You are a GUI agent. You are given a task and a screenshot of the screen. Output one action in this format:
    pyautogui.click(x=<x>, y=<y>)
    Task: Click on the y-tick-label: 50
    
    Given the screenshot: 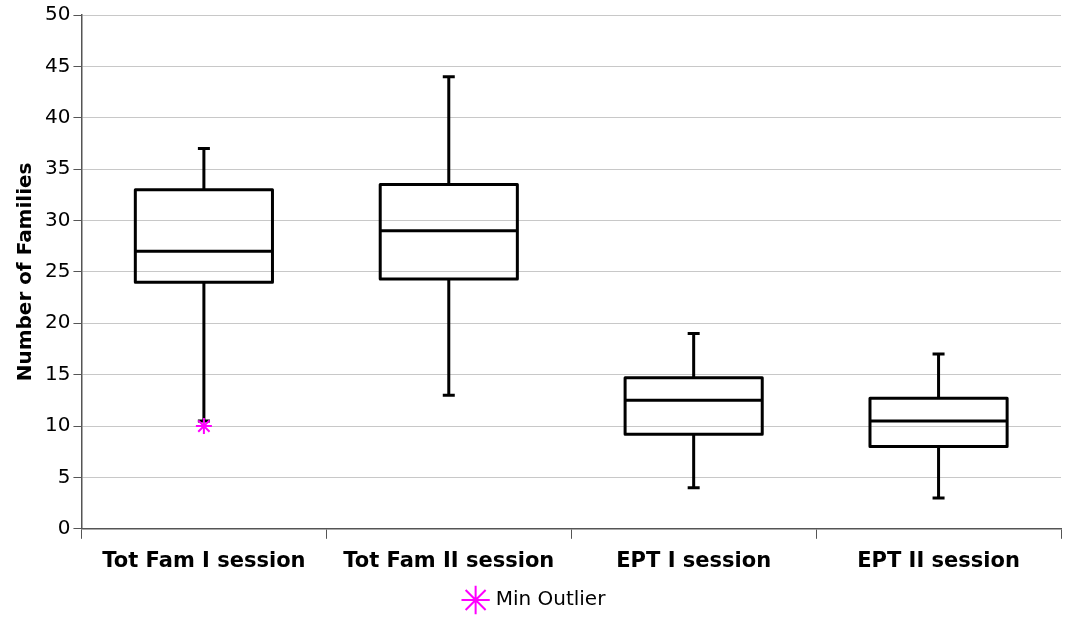 What is the action you would take?
    pyautogui.click(x=58, y=13)
    